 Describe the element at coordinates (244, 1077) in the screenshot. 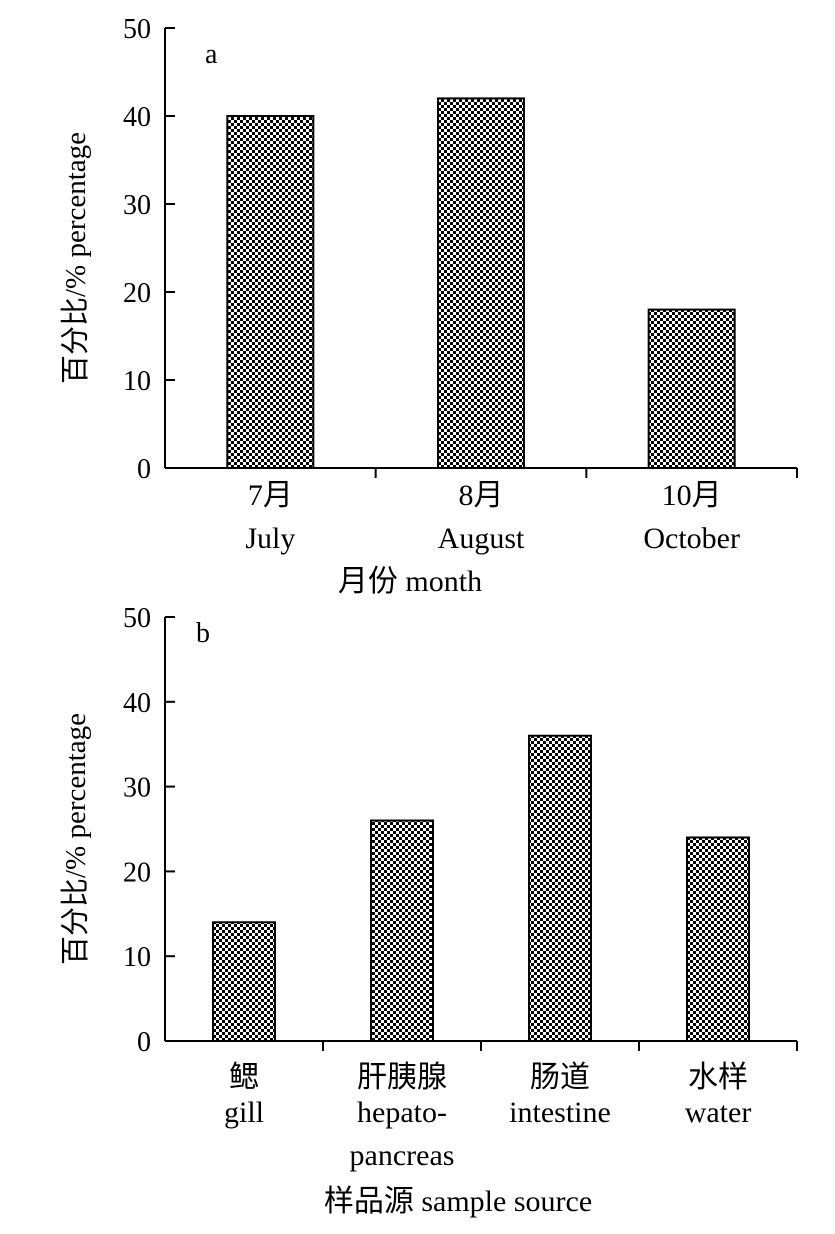

I see `x-tick-label: 鳃` at that location.